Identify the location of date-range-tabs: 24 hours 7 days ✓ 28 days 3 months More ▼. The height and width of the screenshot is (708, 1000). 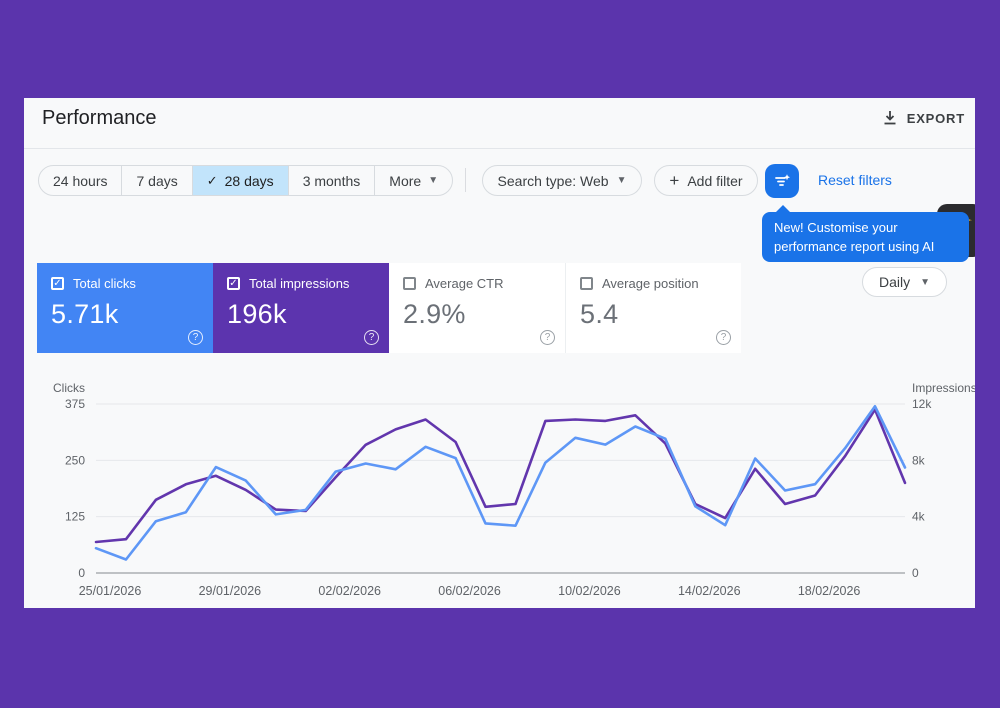
(246, 180).